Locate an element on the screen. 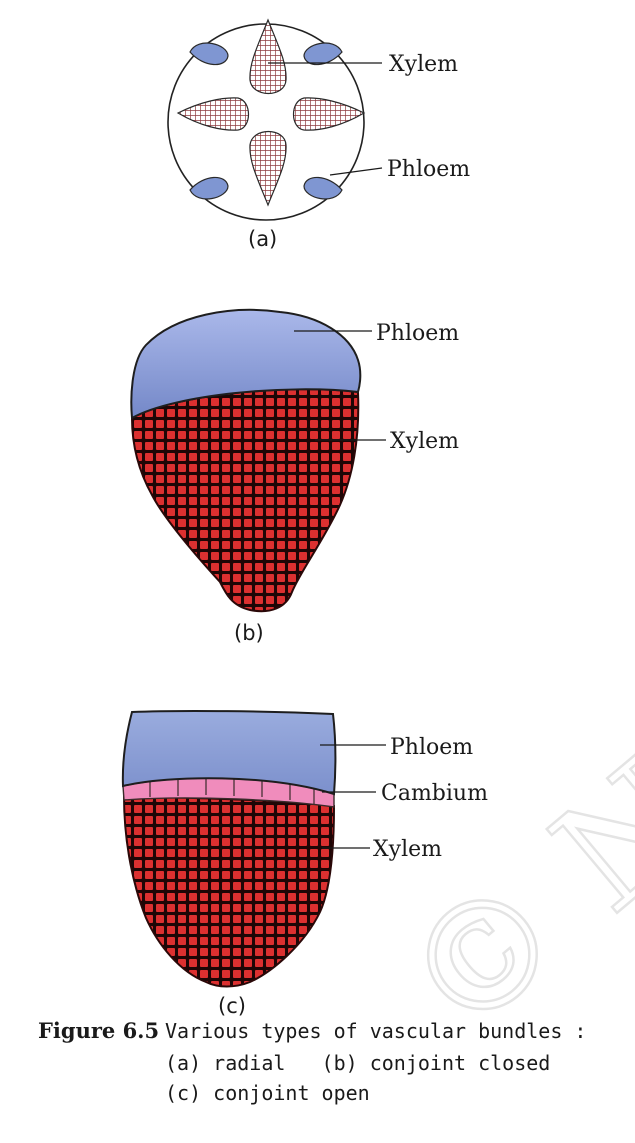 The height and width of the screenshot is (1143, 635). phloem-groups is located at coordinates (266, 121).